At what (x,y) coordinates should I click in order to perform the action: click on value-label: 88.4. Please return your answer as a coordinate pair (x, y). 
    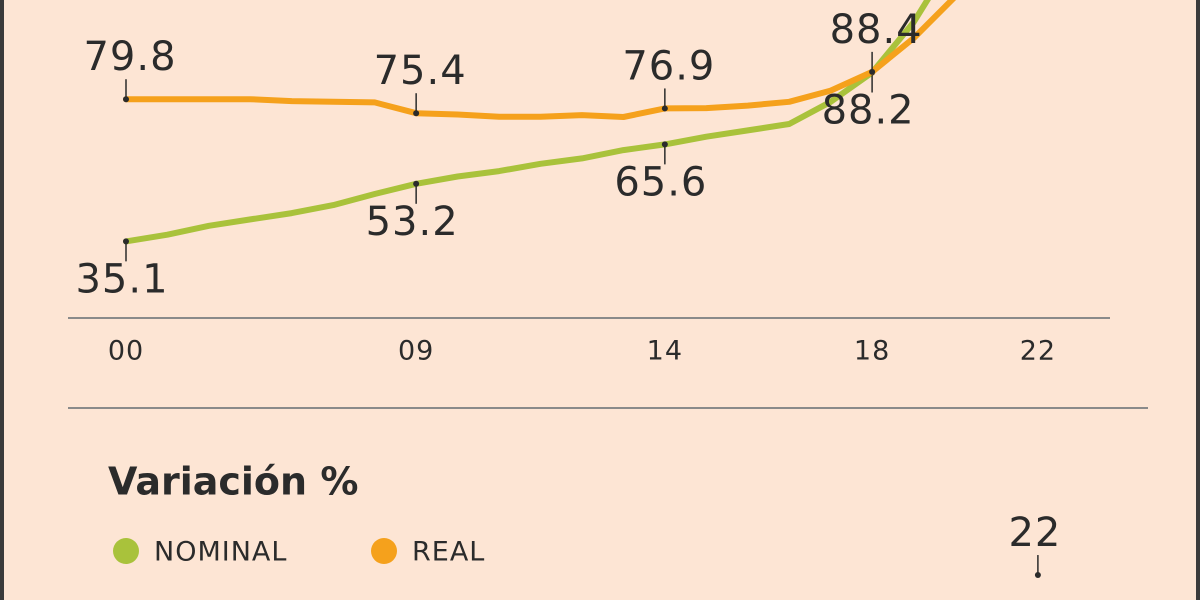
    Looking at the image, I should click on (876, 30).